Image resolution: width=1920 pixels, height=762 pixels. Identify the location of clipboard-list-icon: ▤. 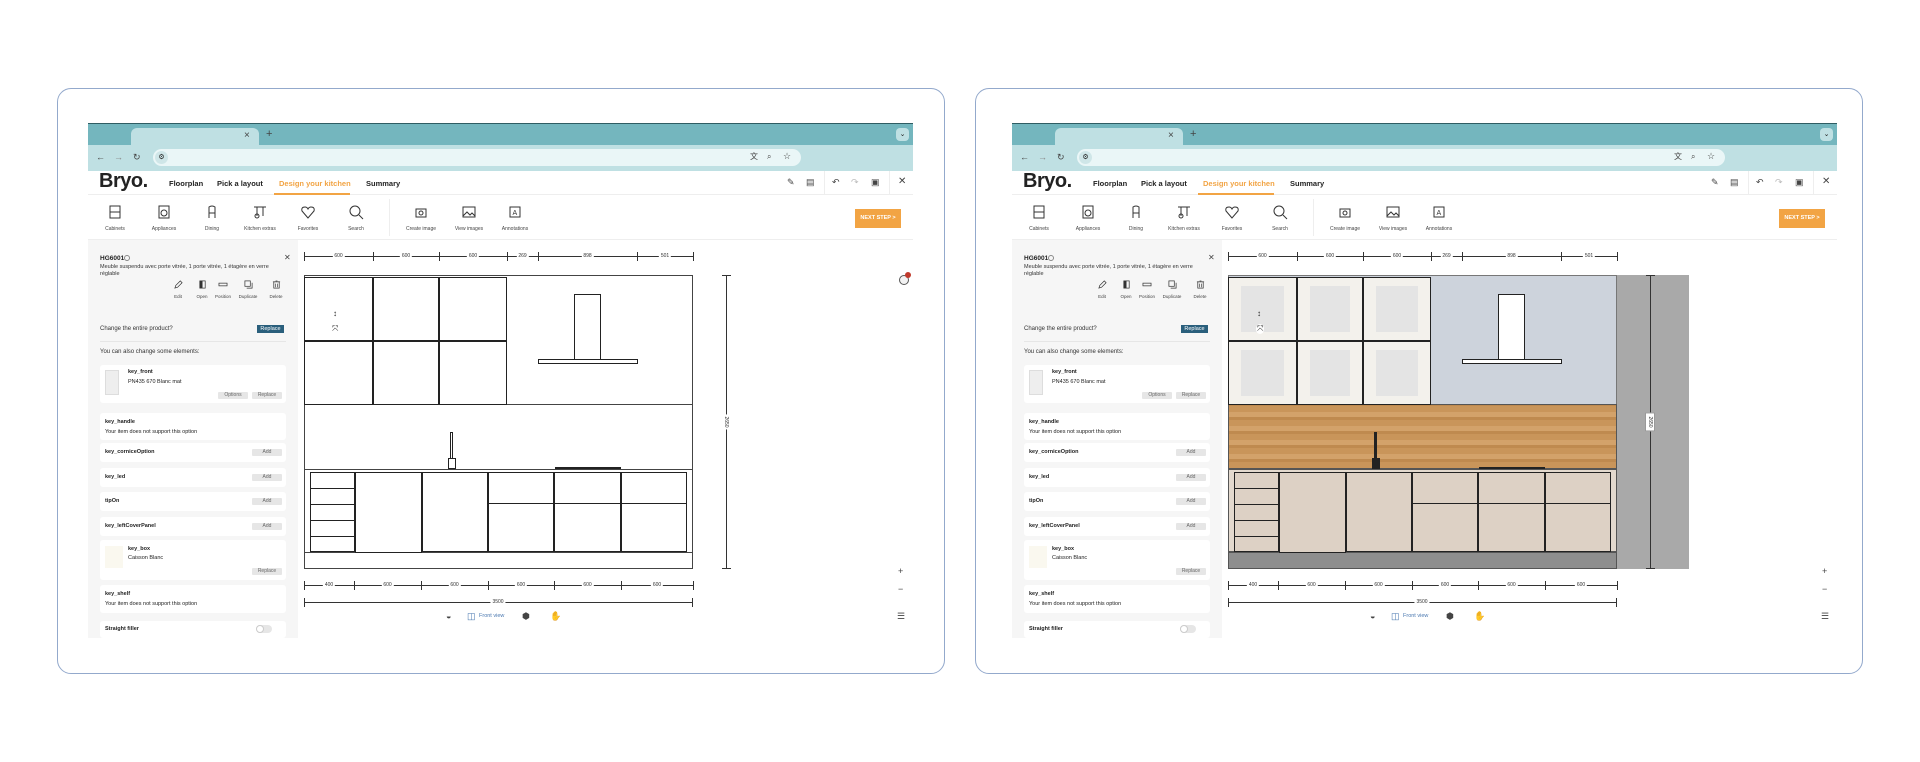
(1734, 182).